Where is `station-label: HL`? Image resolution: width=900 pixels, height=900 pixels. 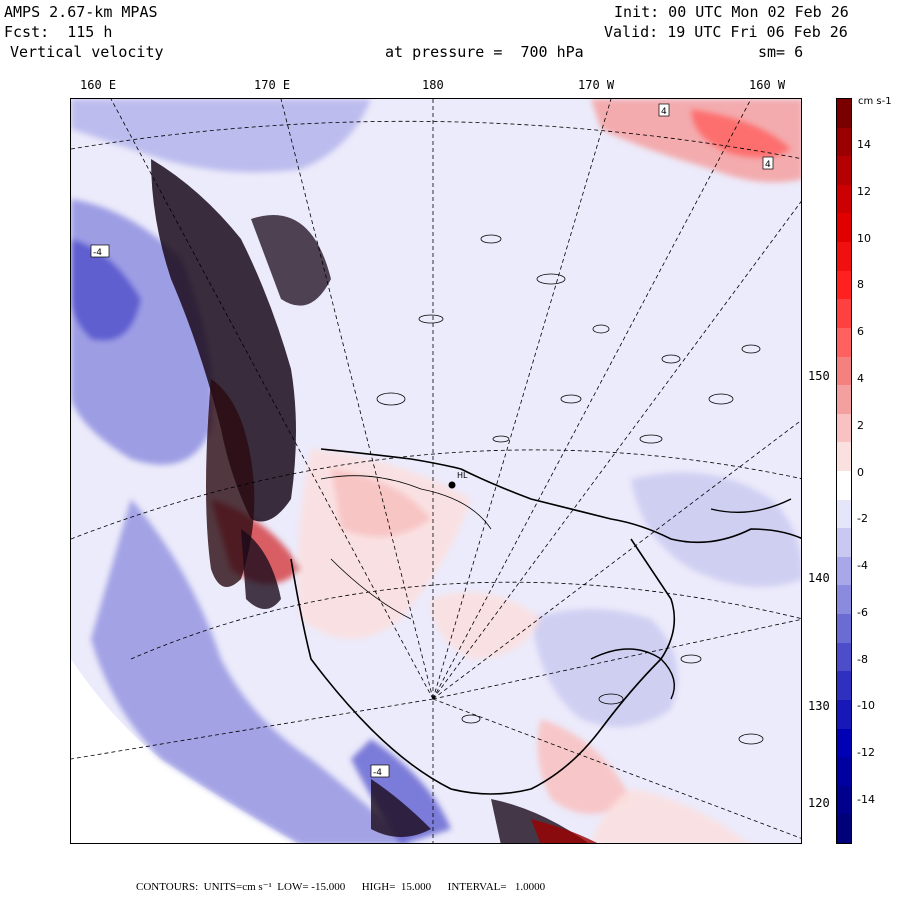
station-label: HL is located at coordinates (462, 475).